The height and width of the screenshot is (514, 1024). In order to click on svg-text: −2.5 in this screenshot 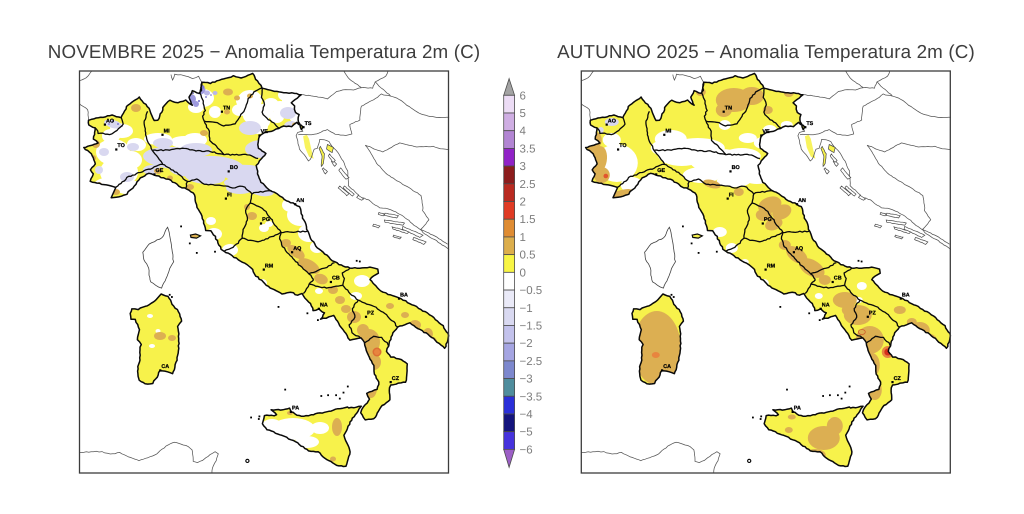, I will do `click(531, 362)`.